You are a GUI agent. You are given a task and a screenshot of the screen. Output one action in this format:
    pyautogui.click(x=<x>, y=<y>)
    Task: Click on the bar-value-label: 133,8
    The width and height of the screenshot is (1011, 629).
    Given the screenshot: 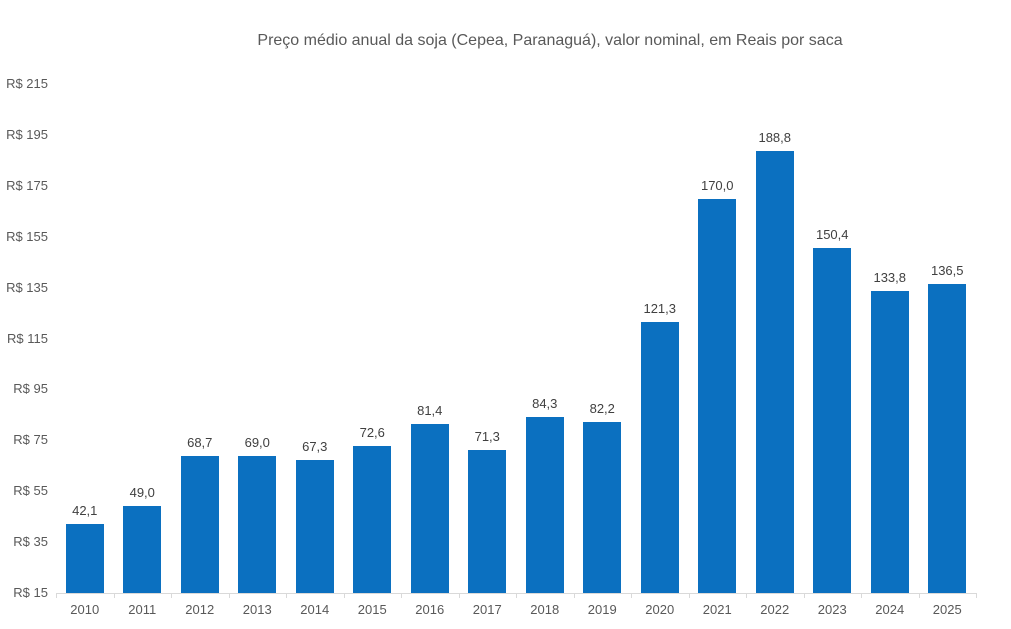 What is the action you would take?
    pyautogui.click(x=890, y=277)
    